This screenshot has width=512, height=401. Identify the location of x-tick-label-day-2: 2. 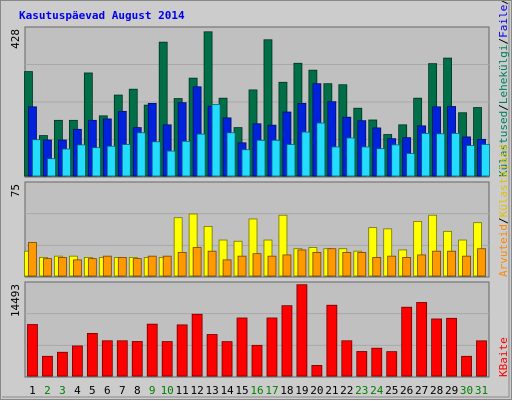
(47, 390).